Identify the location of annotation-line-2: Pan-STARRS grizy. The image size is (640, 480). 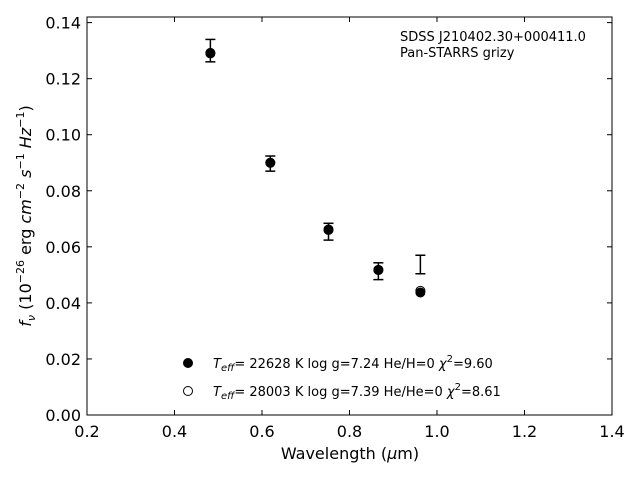
(457, 53).